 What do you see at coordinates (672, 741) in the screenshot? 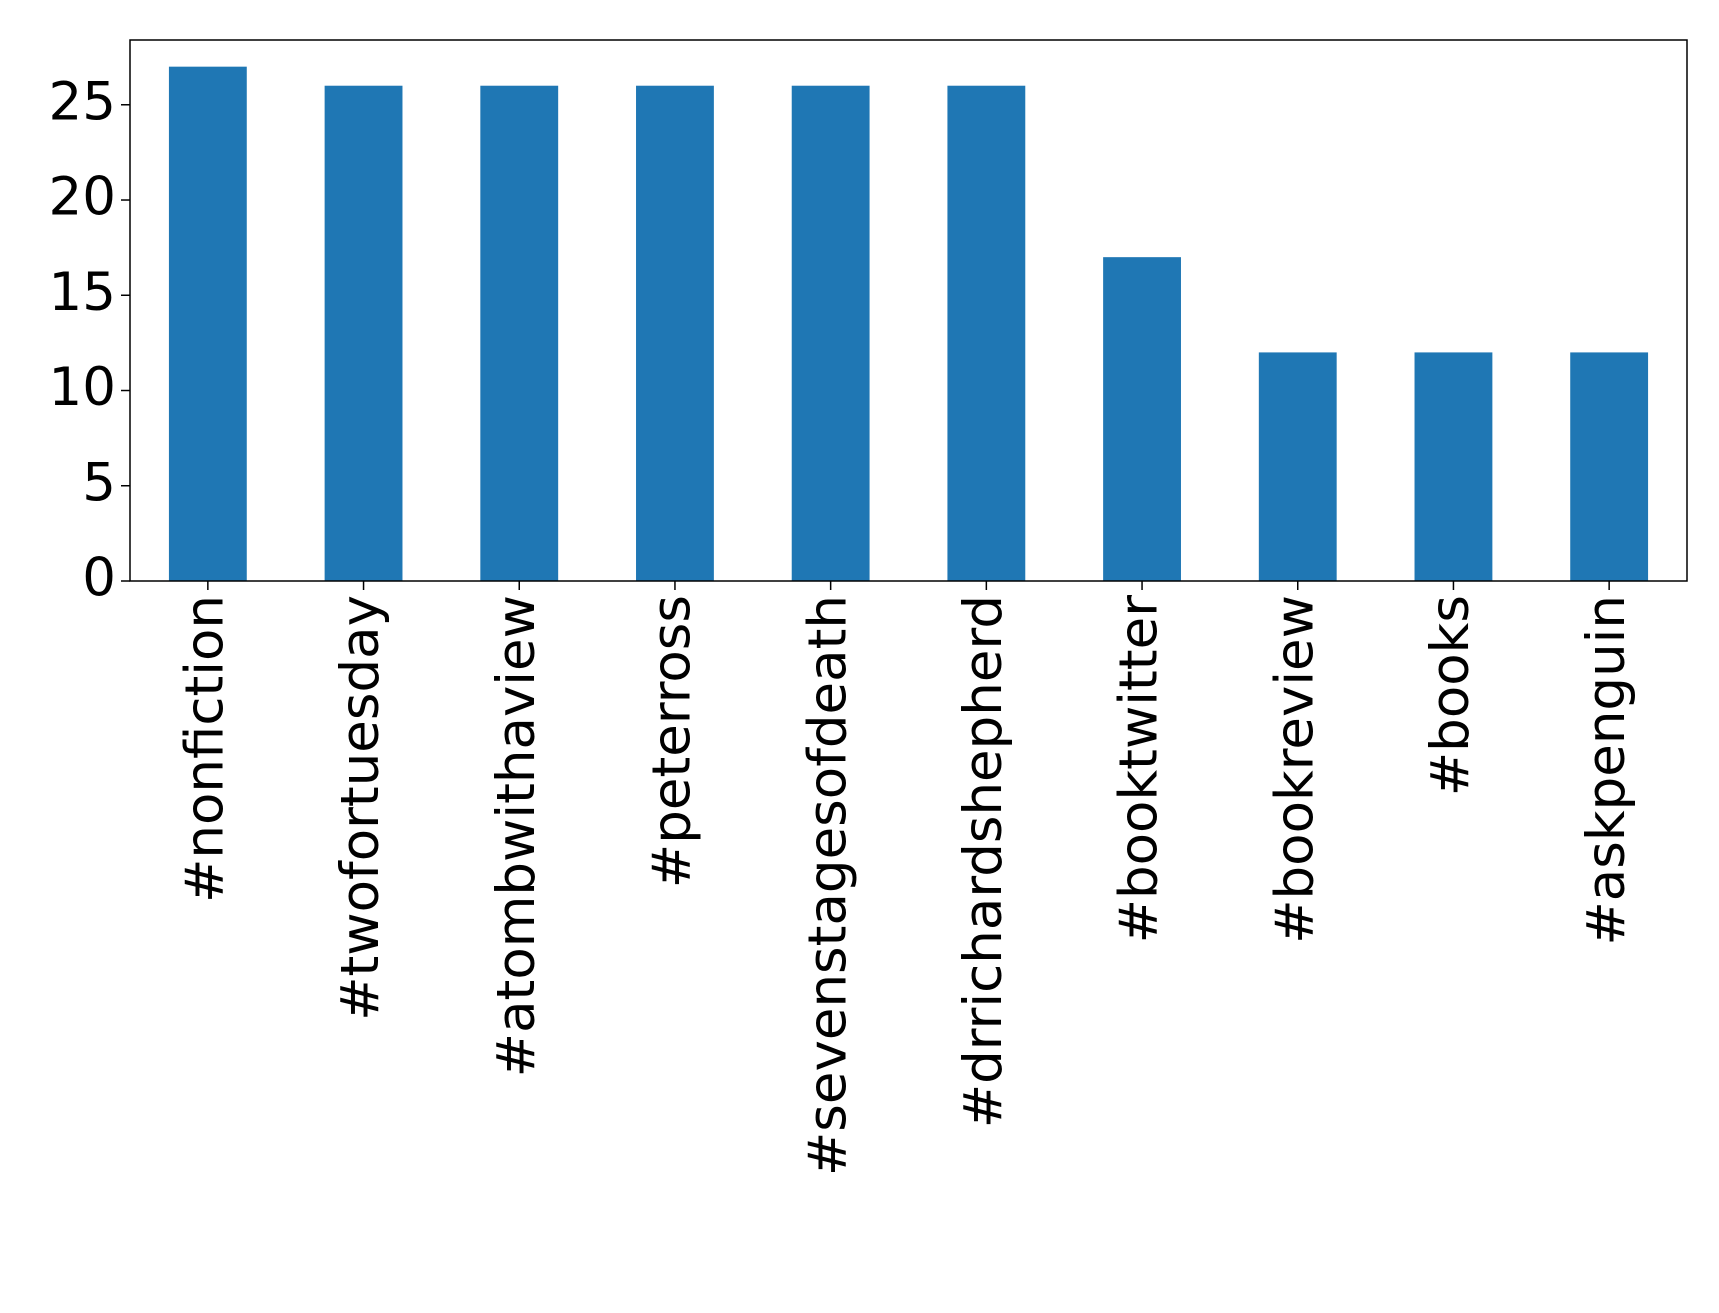
I see `x-tick-label: #peterross` at bounding box center [672, 741].